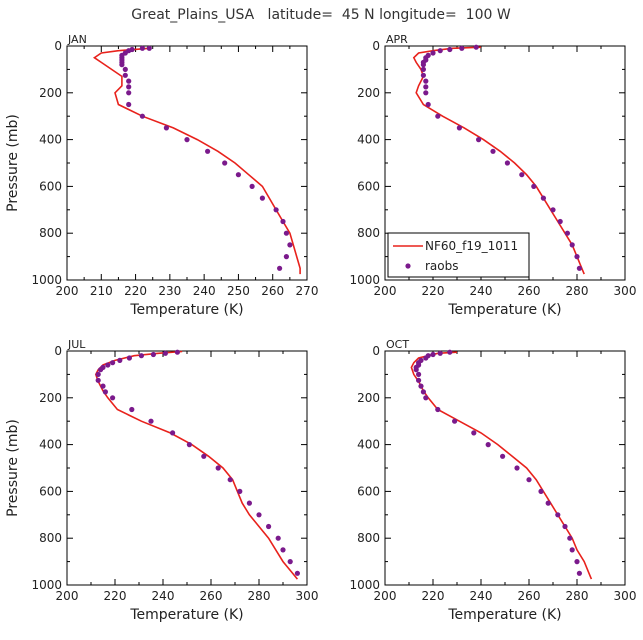 This screenshot has width=643, height=640. Describe the element at coordinates (471, 246) in the screenshot. I see `legend-entry-model: NF60_f19_1011` at that location.